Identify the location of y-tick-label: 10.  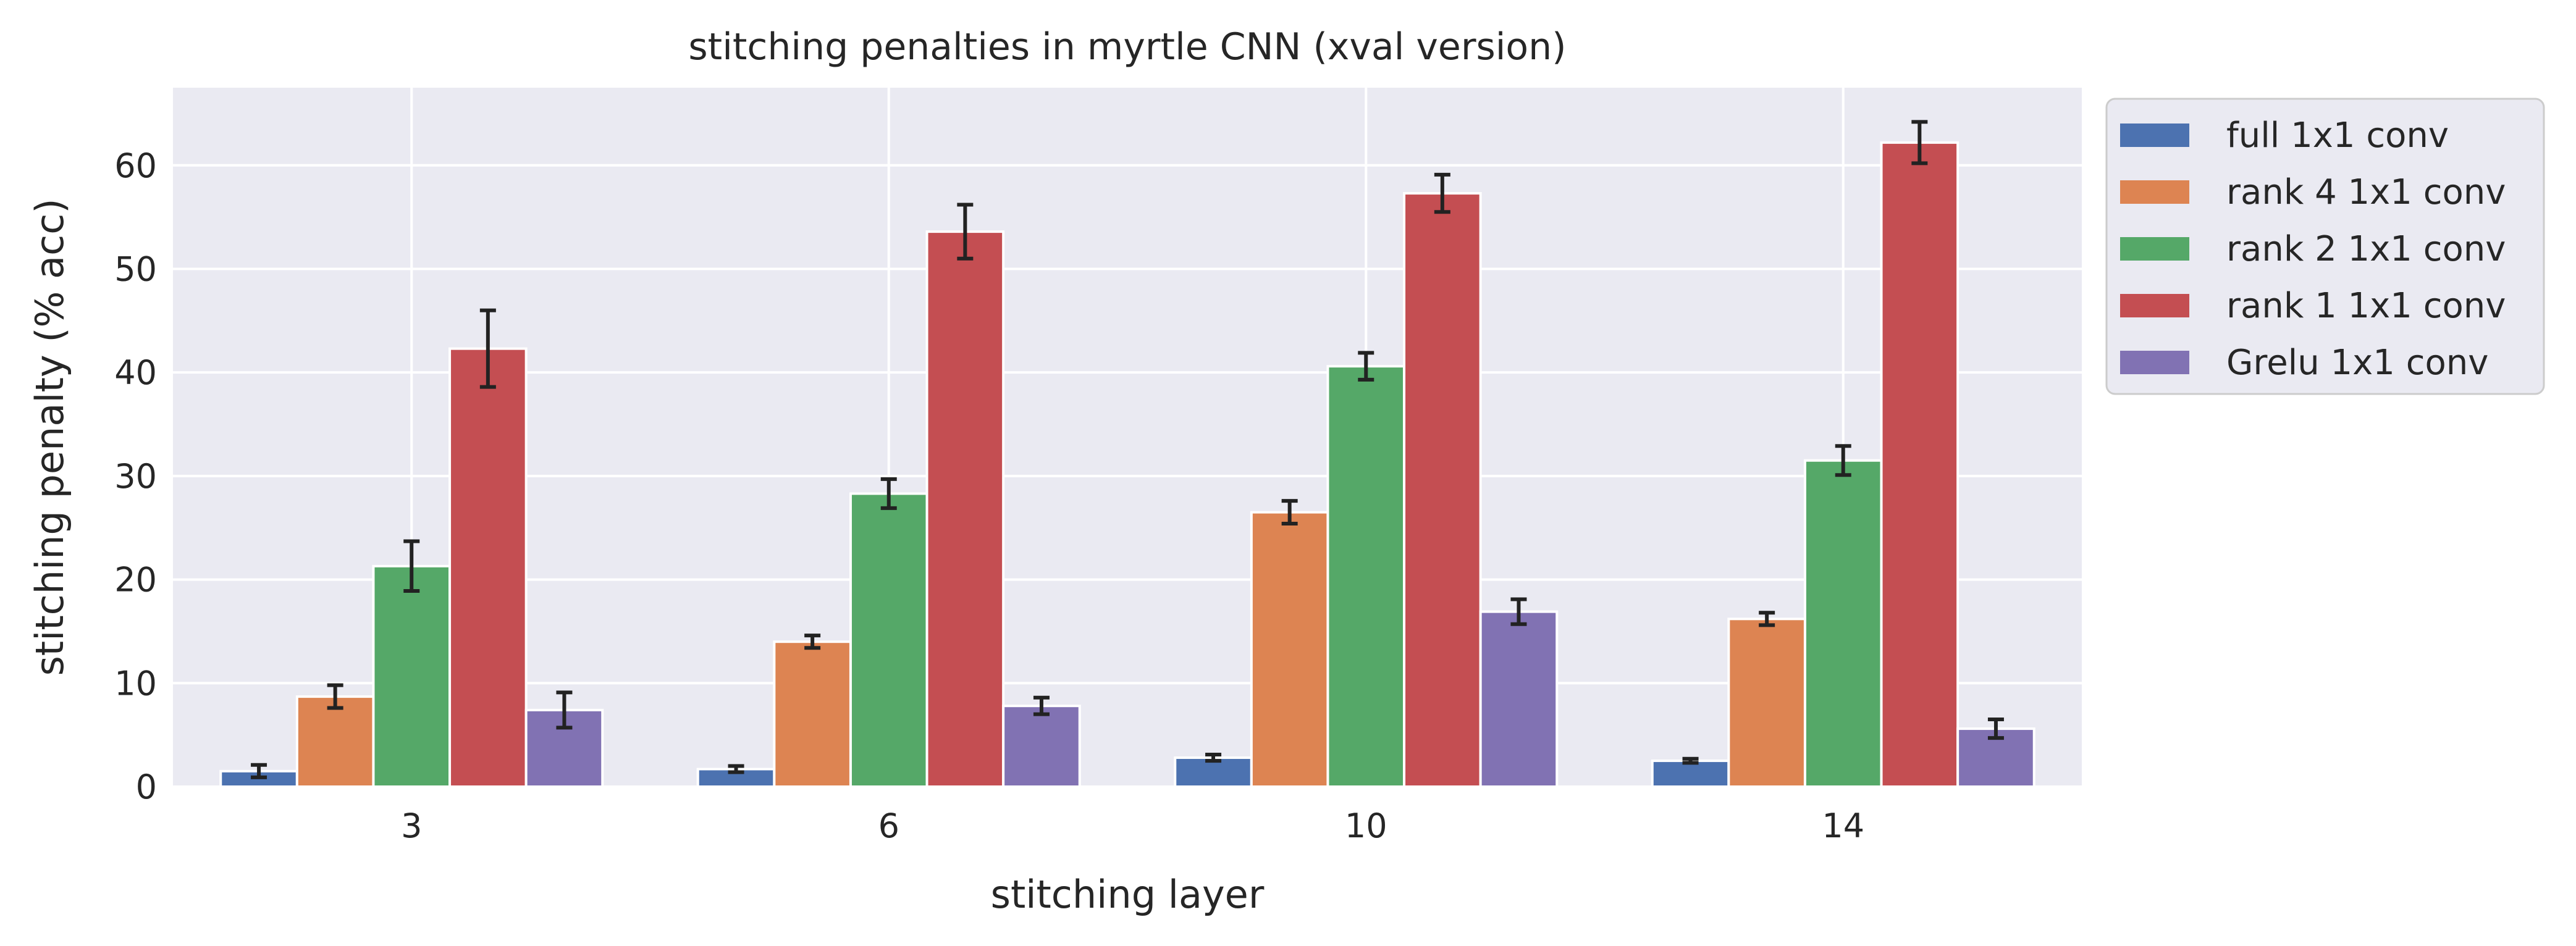
(135, 683).